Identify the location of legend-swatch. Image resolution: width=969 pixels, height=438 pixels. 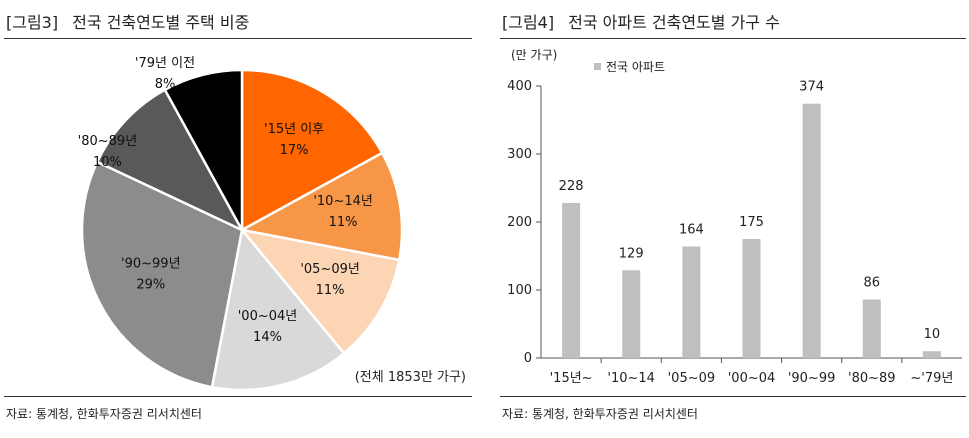
(597, 66).